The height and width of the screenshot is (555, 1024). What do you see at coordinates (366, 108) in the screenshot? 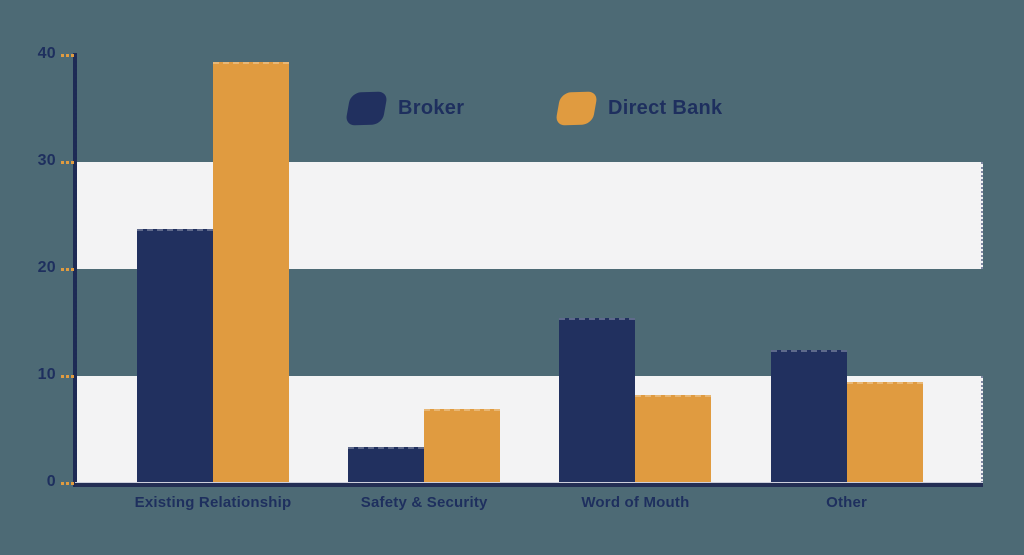
I see `broker-swatch-icon` at bounding box center [366, 108].